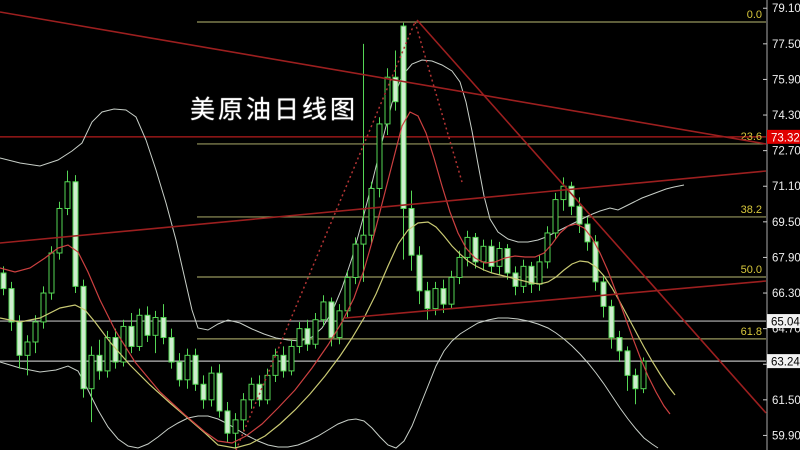 The image size is (800, 450). Describe the element at coordinates (786, 116) in the screenshot. I see `axis-tick-label: 74.30` at that location.